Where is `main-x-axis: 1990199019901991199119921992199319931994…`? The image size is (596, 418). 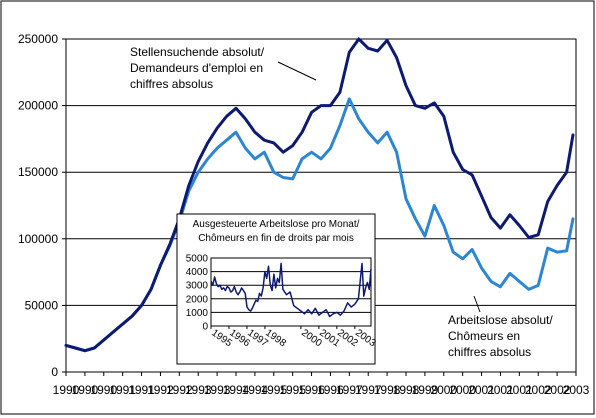 main-x-axis: 1990199019901991199119921992199319931994… is located at coordinates (321, 384).